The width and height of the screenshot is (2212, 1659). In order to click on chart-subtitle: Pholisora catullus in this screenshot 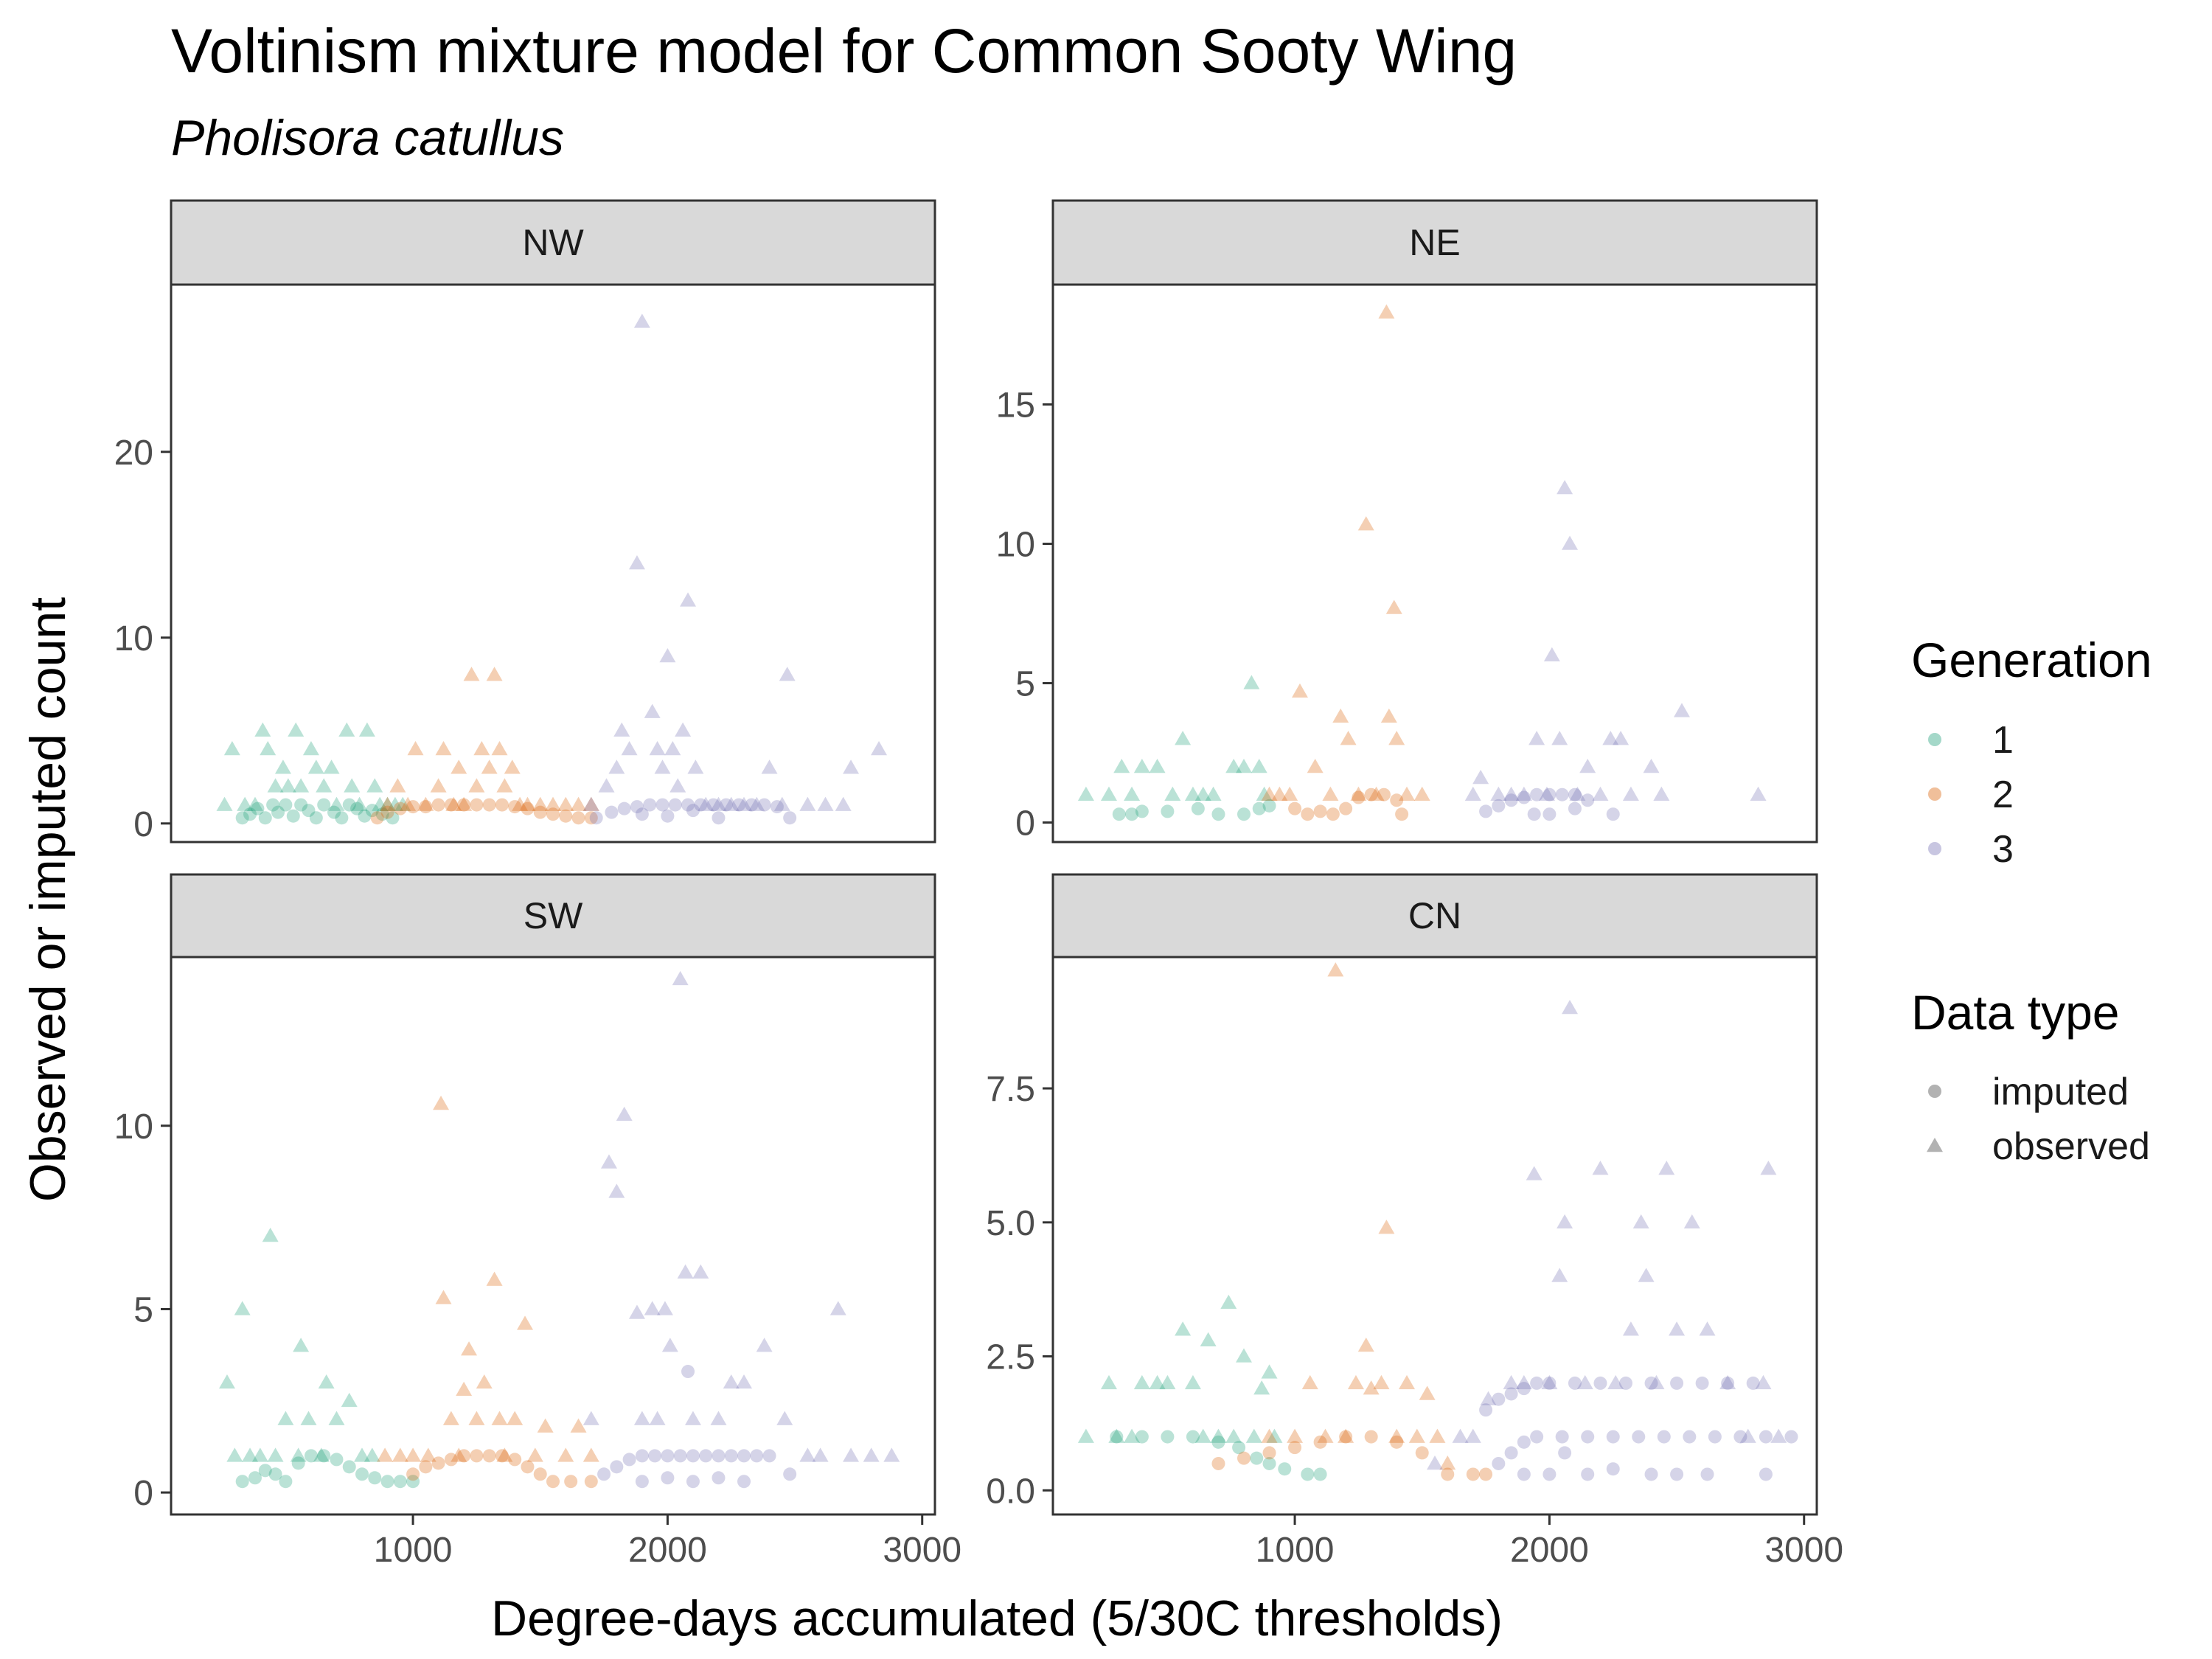, I will do `click(367, 138)`.